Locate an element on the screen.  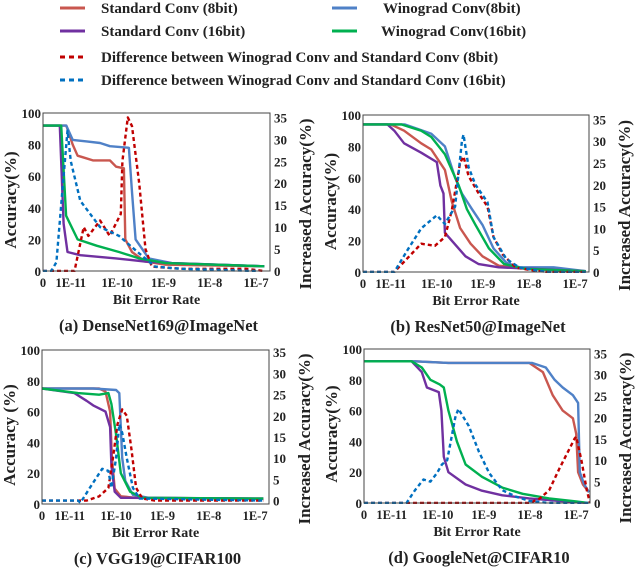
series-line-standard-conv-8bit is located at coordinates (154, 196).